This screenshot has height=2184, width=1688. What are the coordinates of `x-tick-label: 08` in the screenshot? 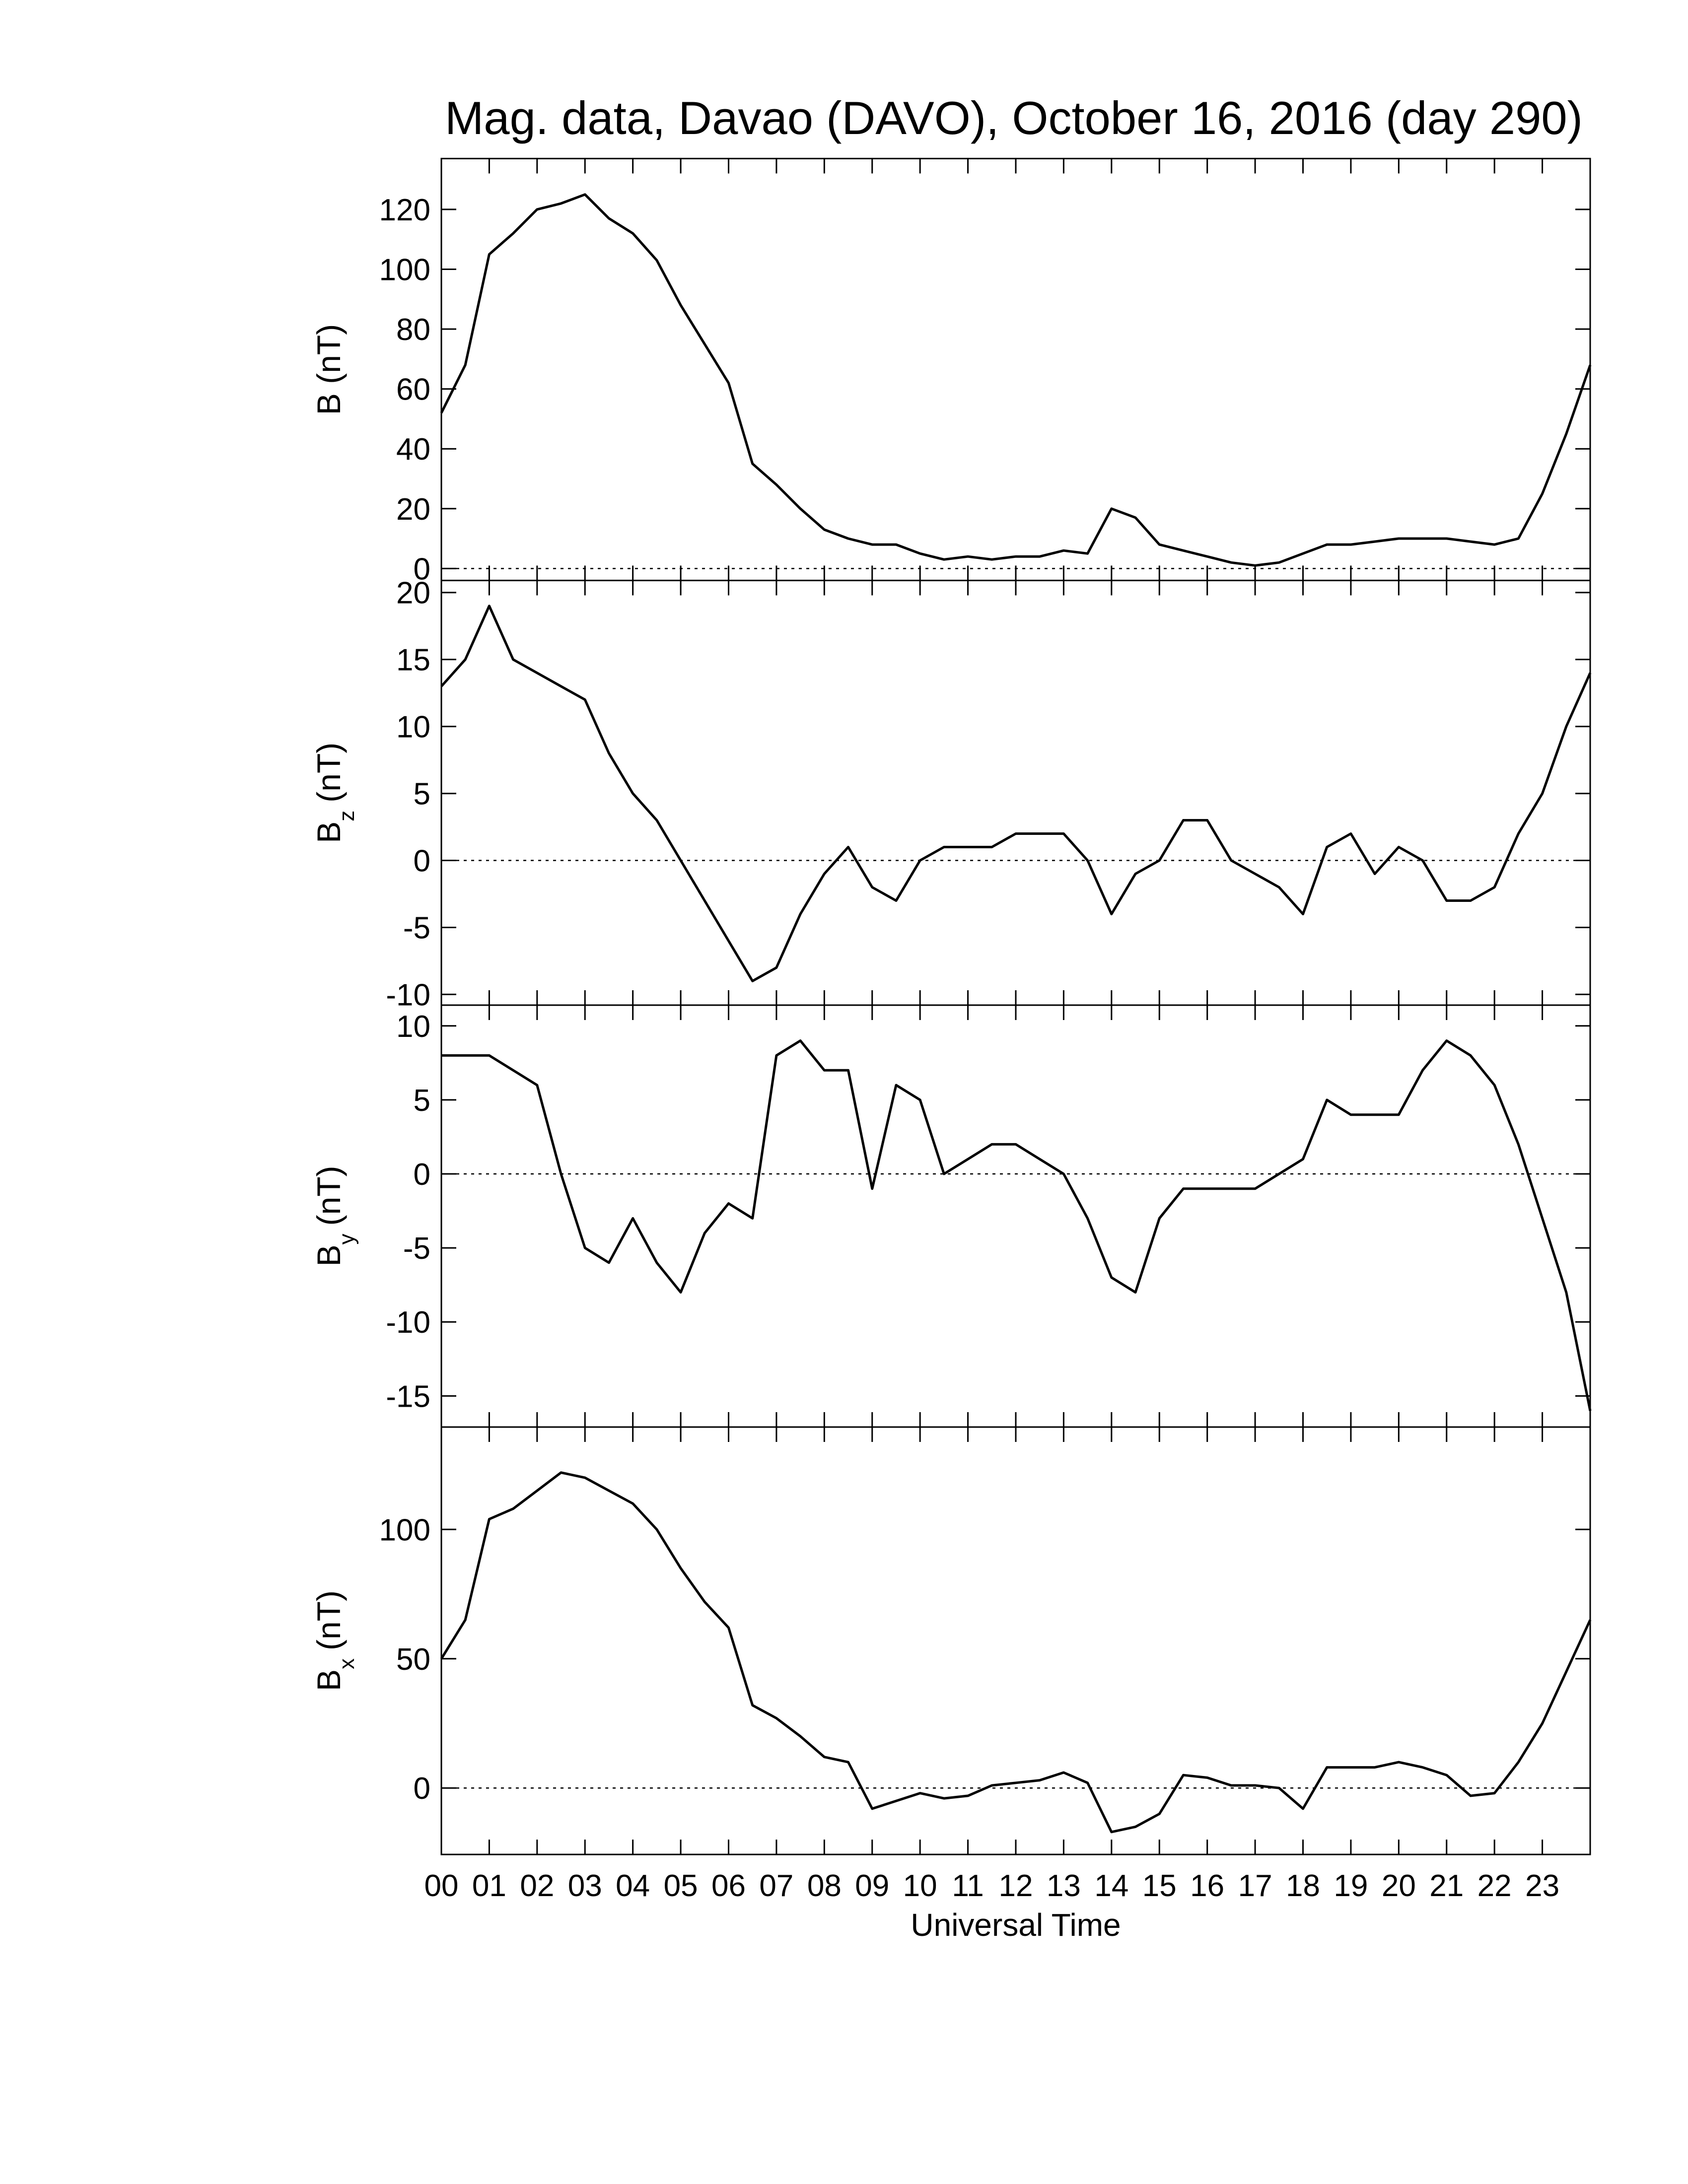 It's located at (824, 1886).